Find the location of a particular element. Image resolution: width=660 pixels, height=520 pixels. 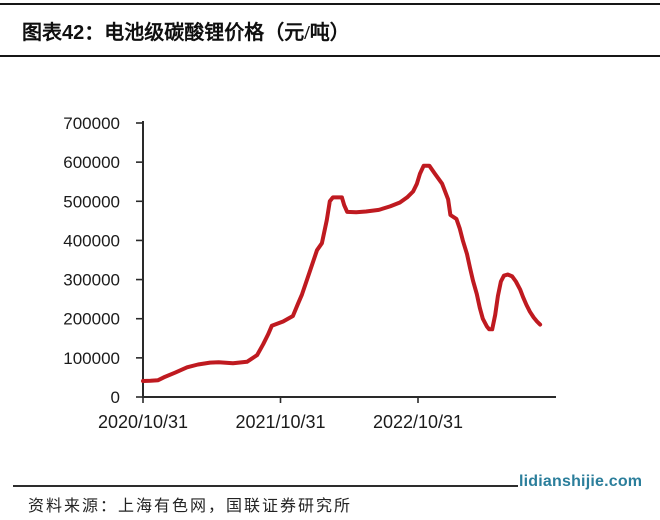

footer-divider is located at coordinates (265, 486).